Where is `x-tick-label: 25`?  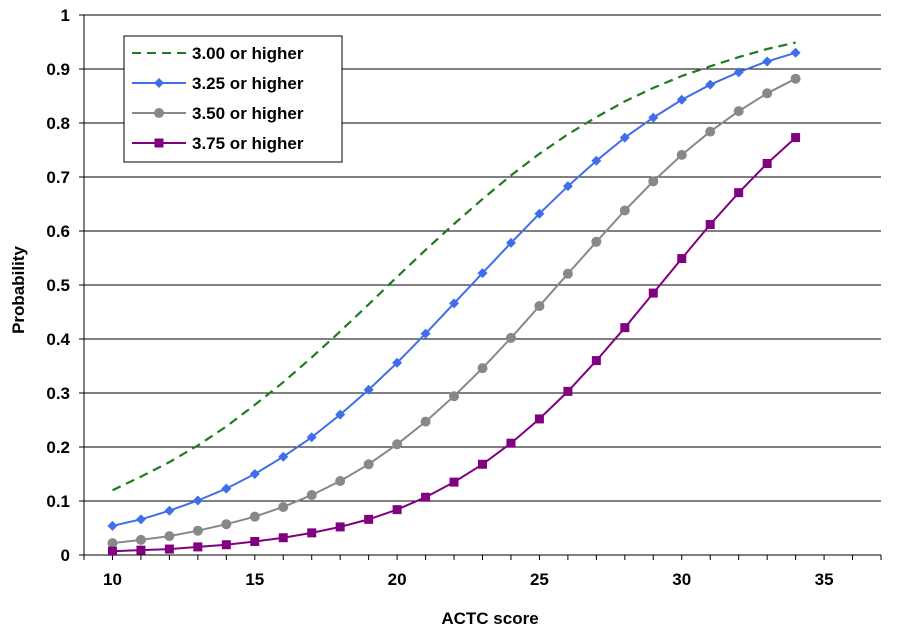
x-tick-label: 25 is located at coordinates (539, 579).